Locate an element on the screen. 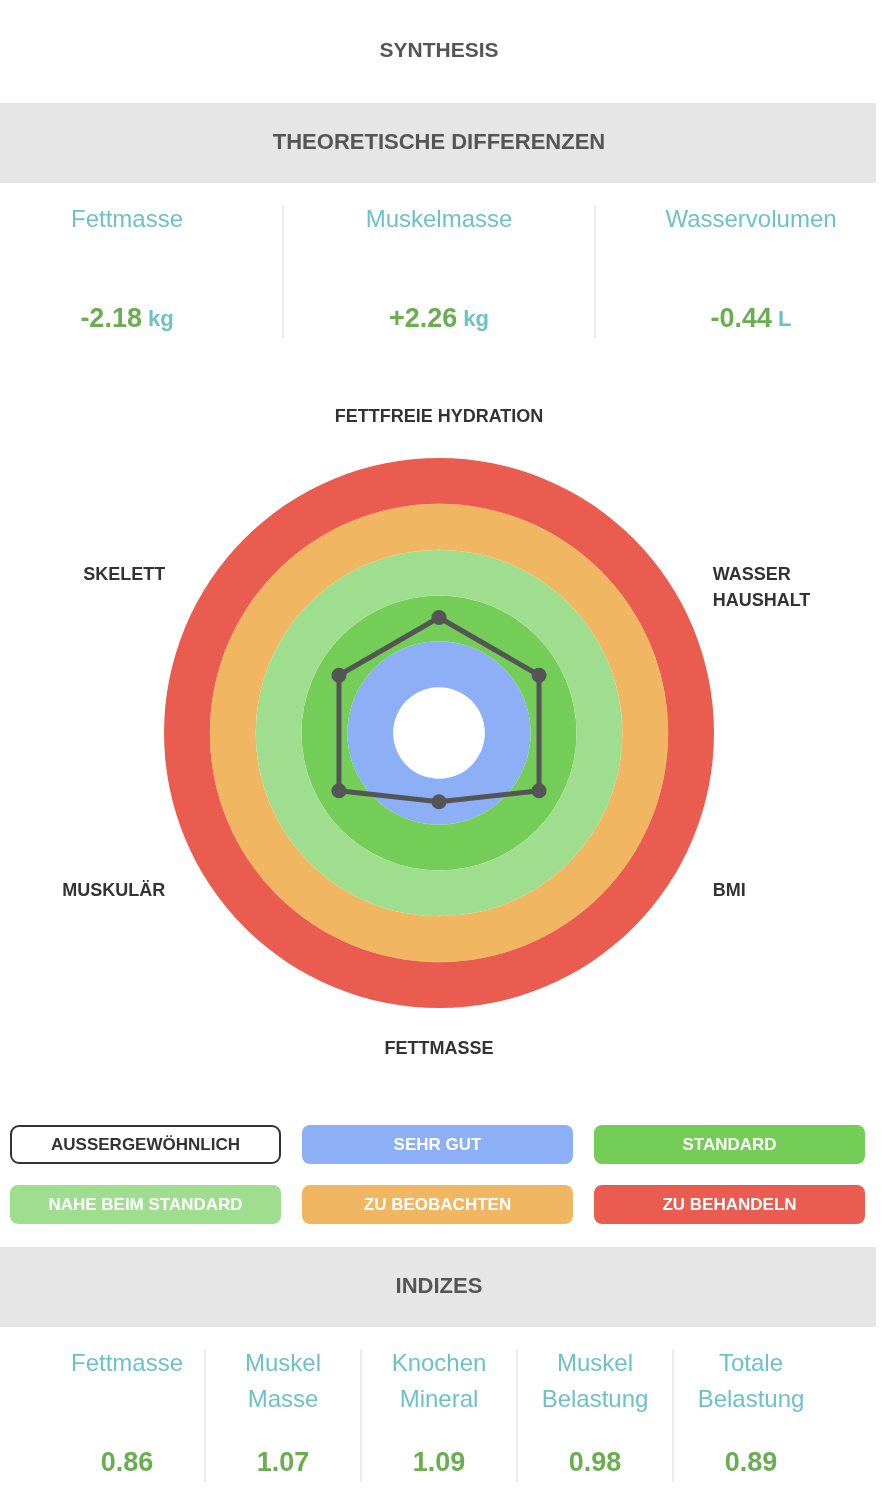 The height and width of the screenshot is (1498, 890). text: AUSSERGEWÖHNLICH is located at coordinates (145, 1144).